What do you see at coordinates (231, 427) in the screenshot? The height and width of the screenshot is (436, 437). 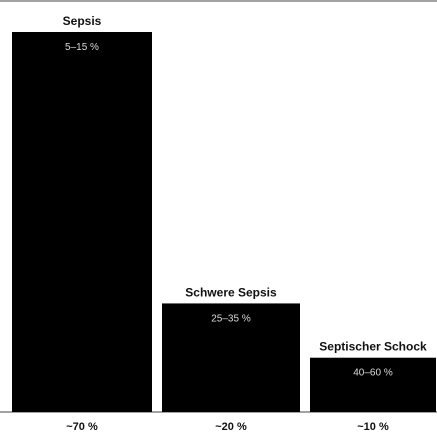 I see `share-label-2: ~20 %` at bounding box center [231, 427].